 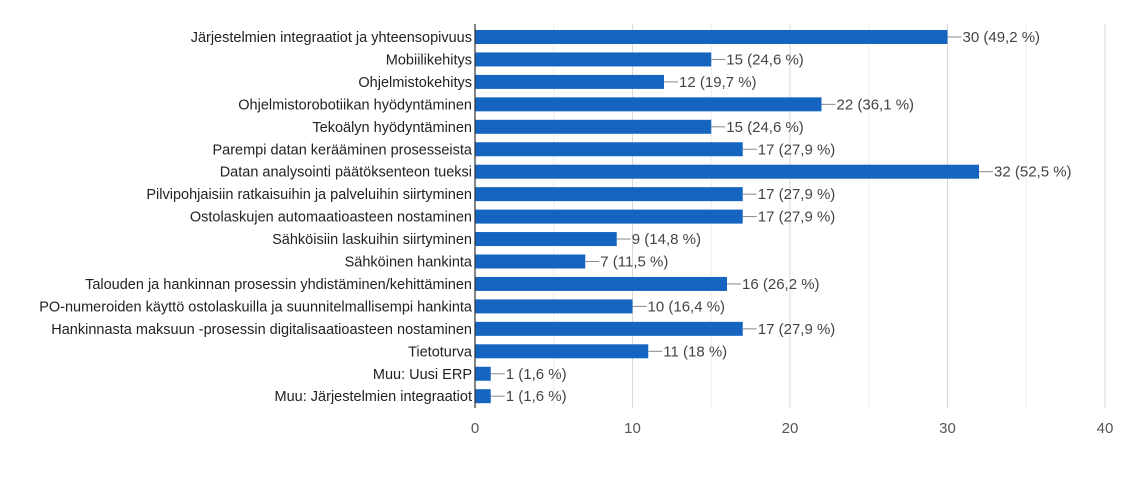 What do you see at coordinates (666, 239) in the screenshot?
I see `data-label: 9 (14,8 %)` at bounding box center [666, 239].